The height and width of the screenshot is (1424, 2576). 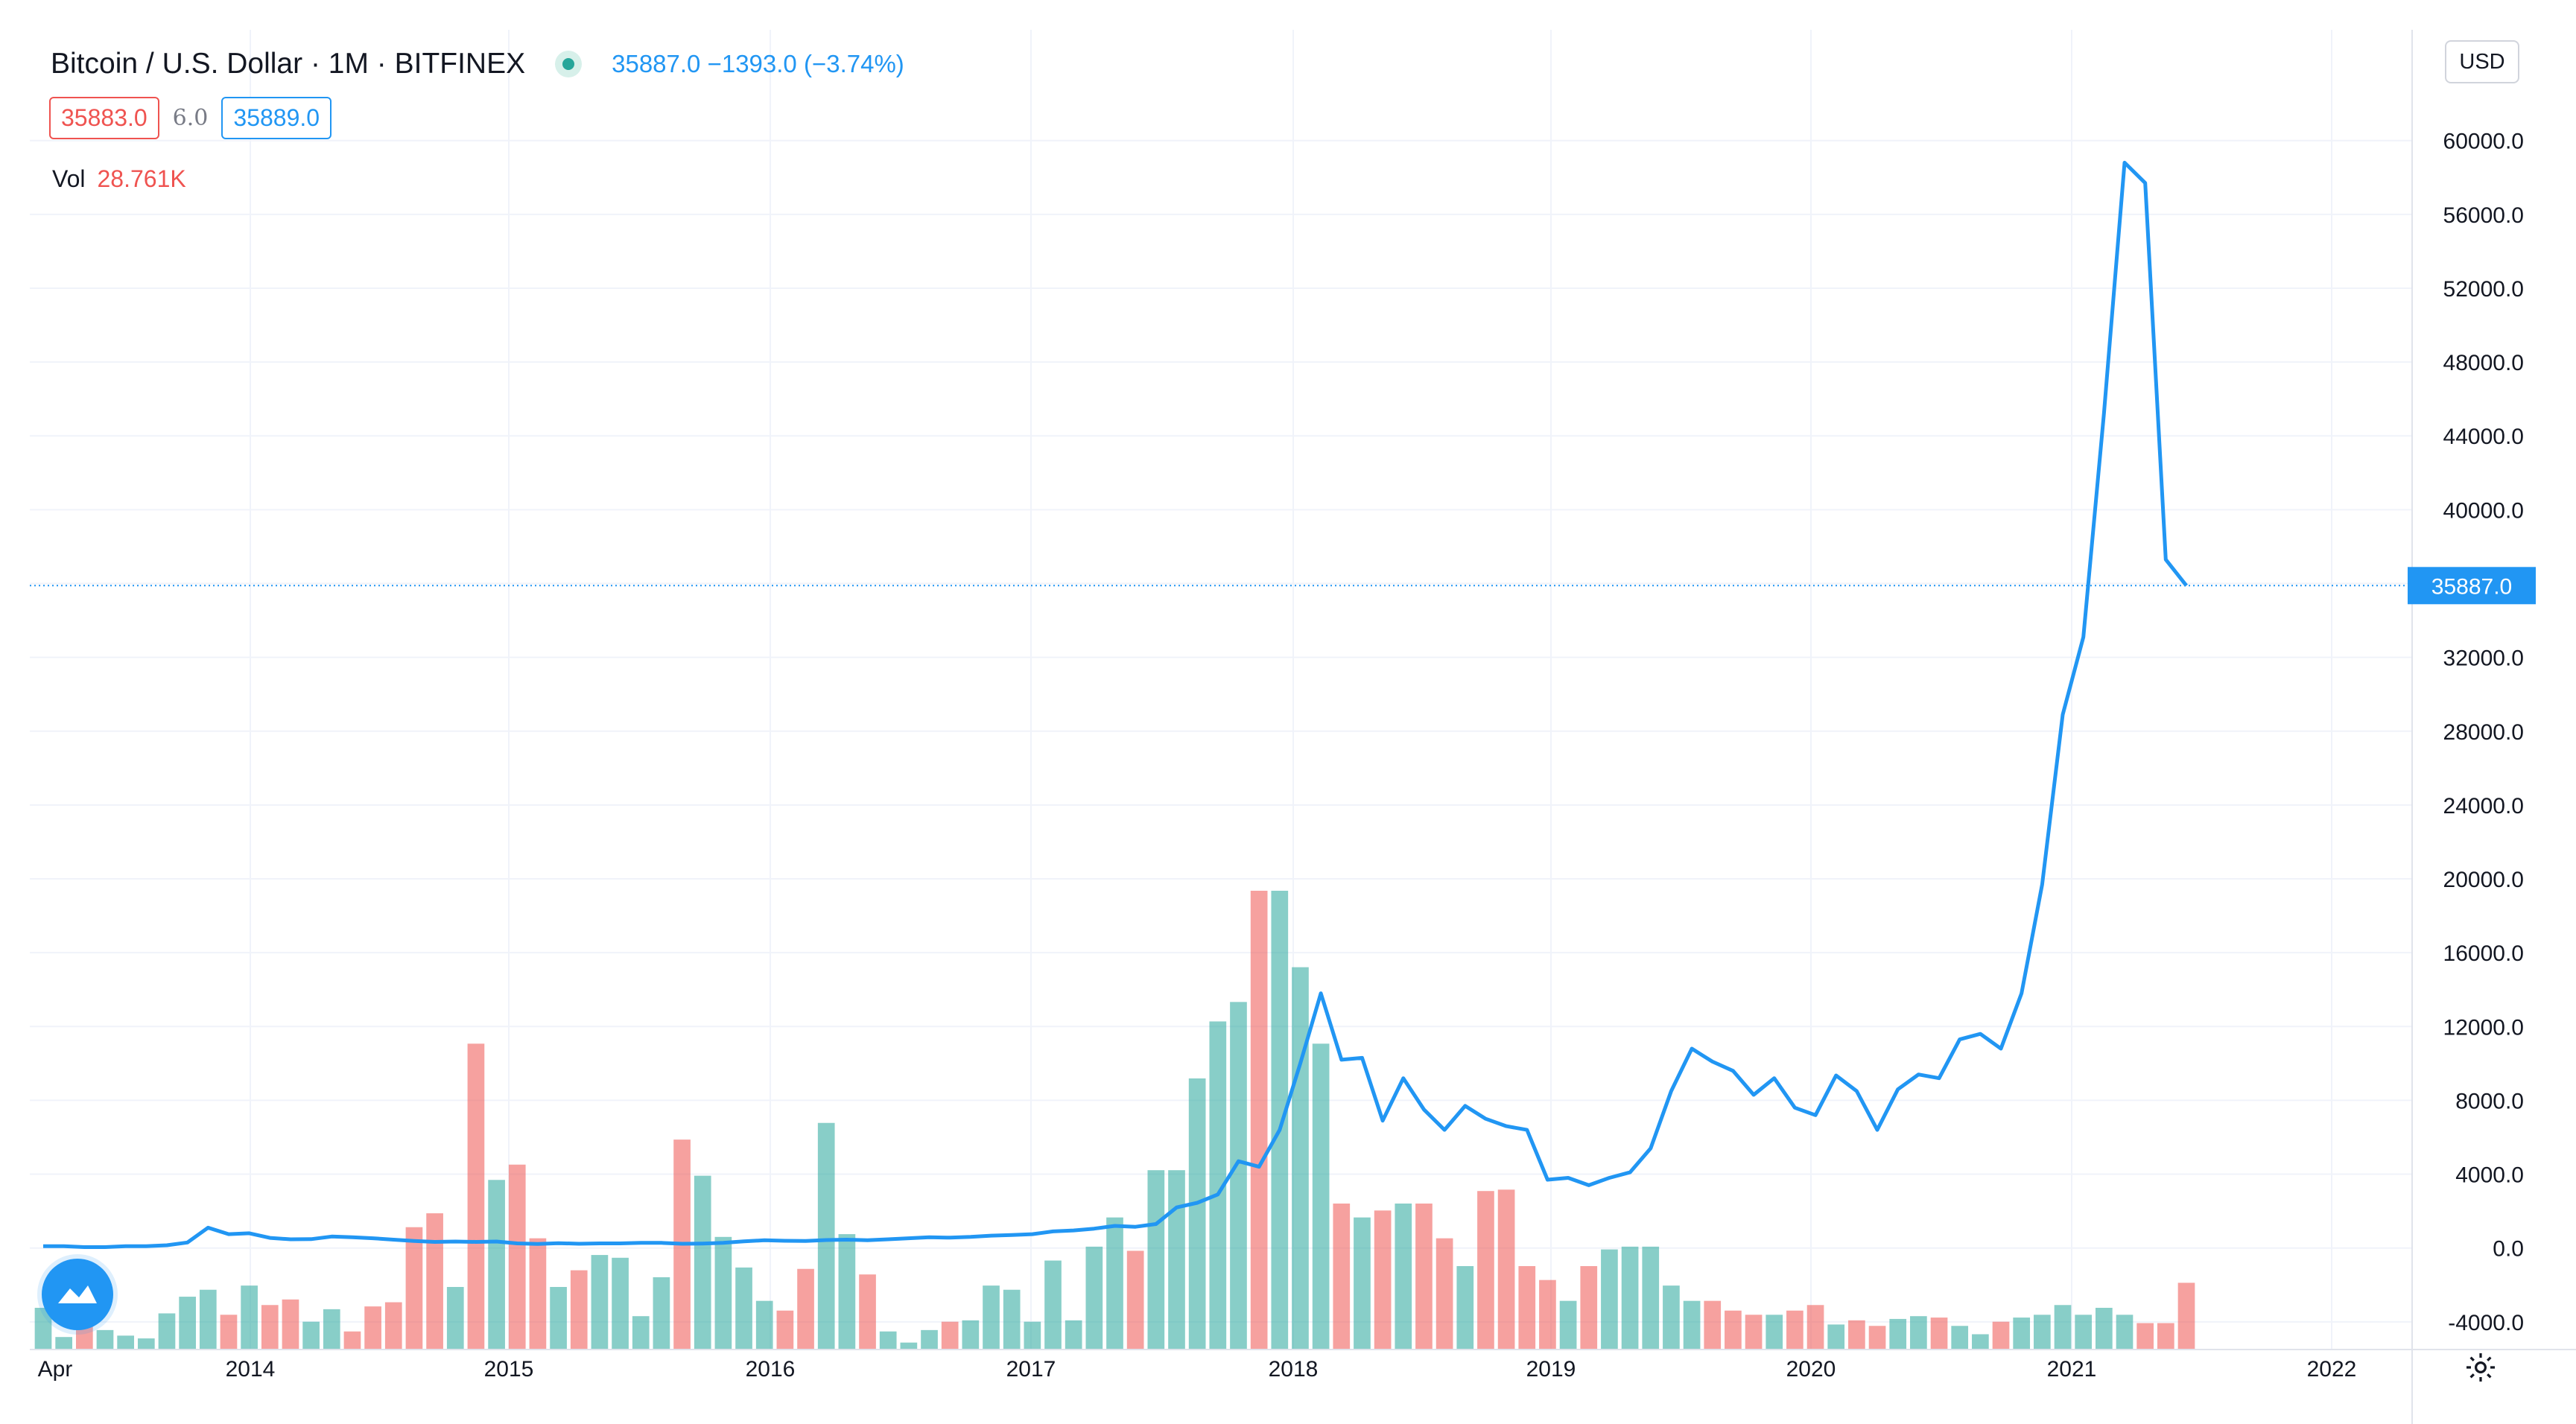 What do you see at coordinates (2484, 806) in the screenshot?
I see `y-tick-label: 24000.0` at bounding box center [2484, 806].